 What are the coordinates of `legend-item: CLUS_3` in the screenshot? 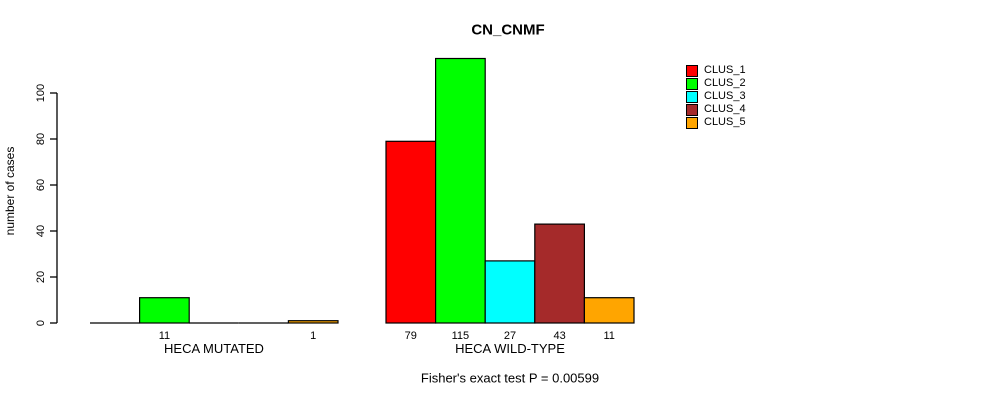 It's located at (716, 96).